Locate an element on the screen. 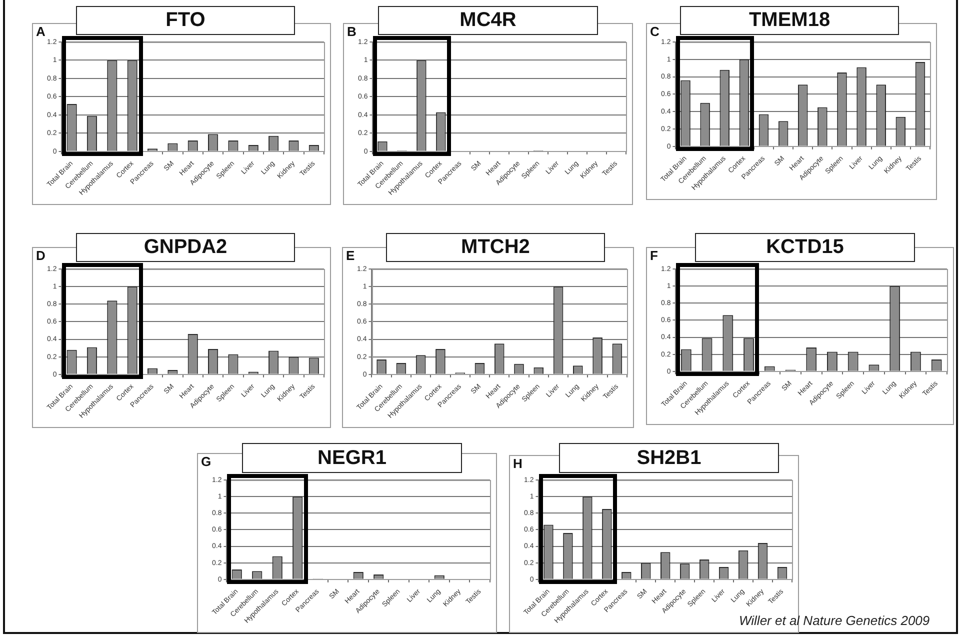 This screenshot has height=636, width=962. text: F is located at coordinates (654, 255).